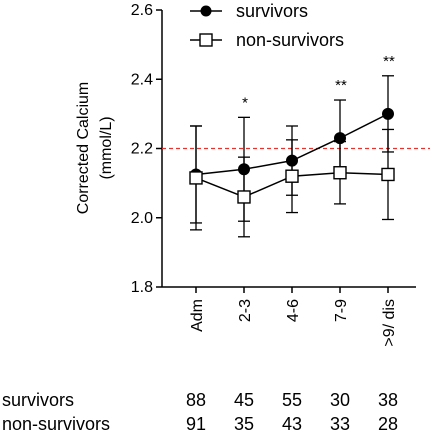  What do you see at coordinates (196, 400) in the screenshot?
I see `count-cell: 88` at bounding box center [196, 400].